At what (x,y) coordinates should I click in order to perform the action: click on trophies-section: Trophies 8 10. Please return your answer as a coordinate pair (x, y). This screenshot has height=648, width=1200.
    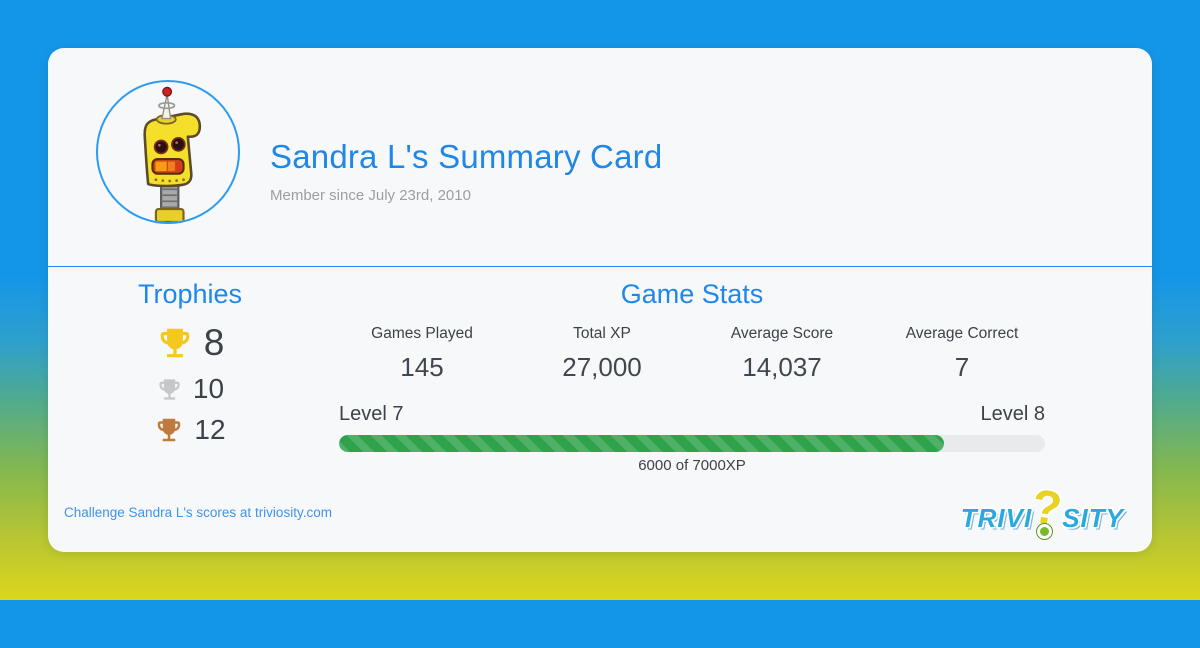
    Looking at the image, I should click on (190, 376).